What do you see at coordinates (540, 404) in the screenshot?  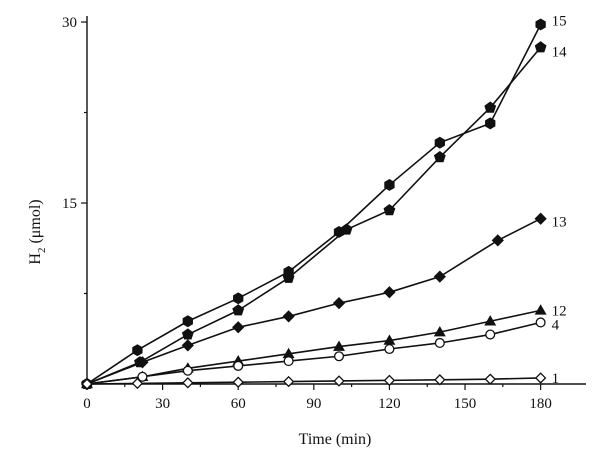 I see `x-tick-label: 180` at bounding box center [540, 404].